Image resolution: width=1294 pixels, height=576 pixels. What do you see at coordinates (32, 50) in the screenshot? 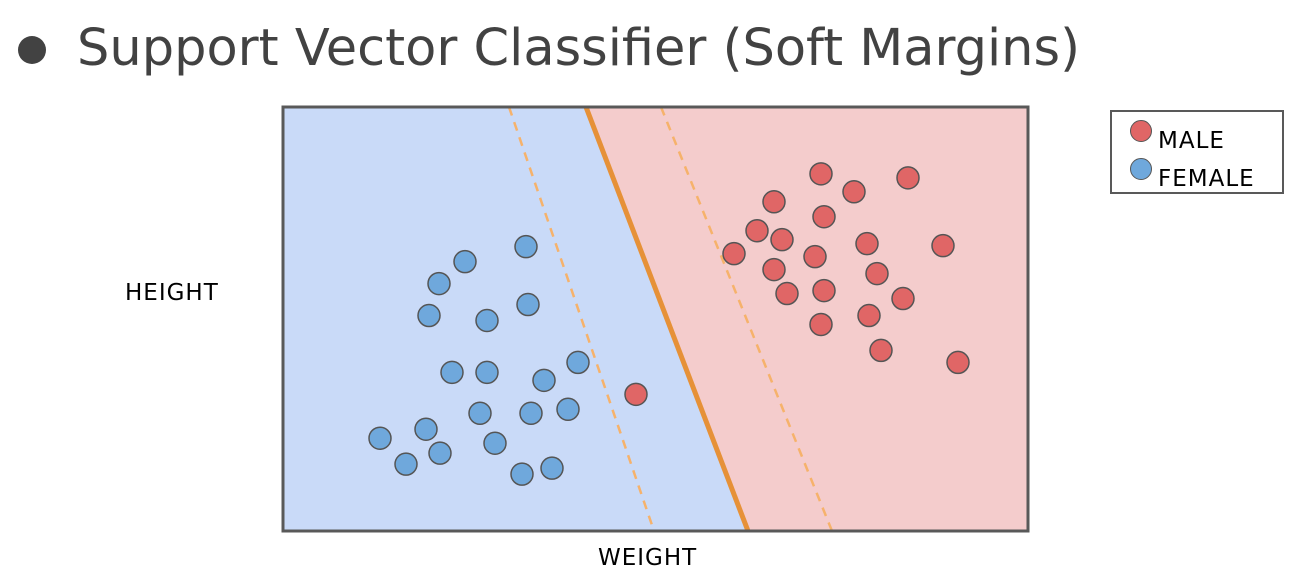
I see `bullet-dot-icon` at bounding box center [32, 50].